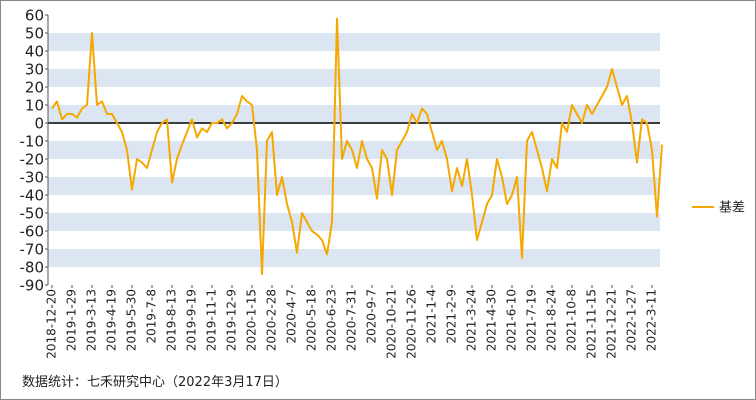 This screenshot has height=400, width=756. I want to click on x-tick-label: 2021-8-24, so click(552, 320).